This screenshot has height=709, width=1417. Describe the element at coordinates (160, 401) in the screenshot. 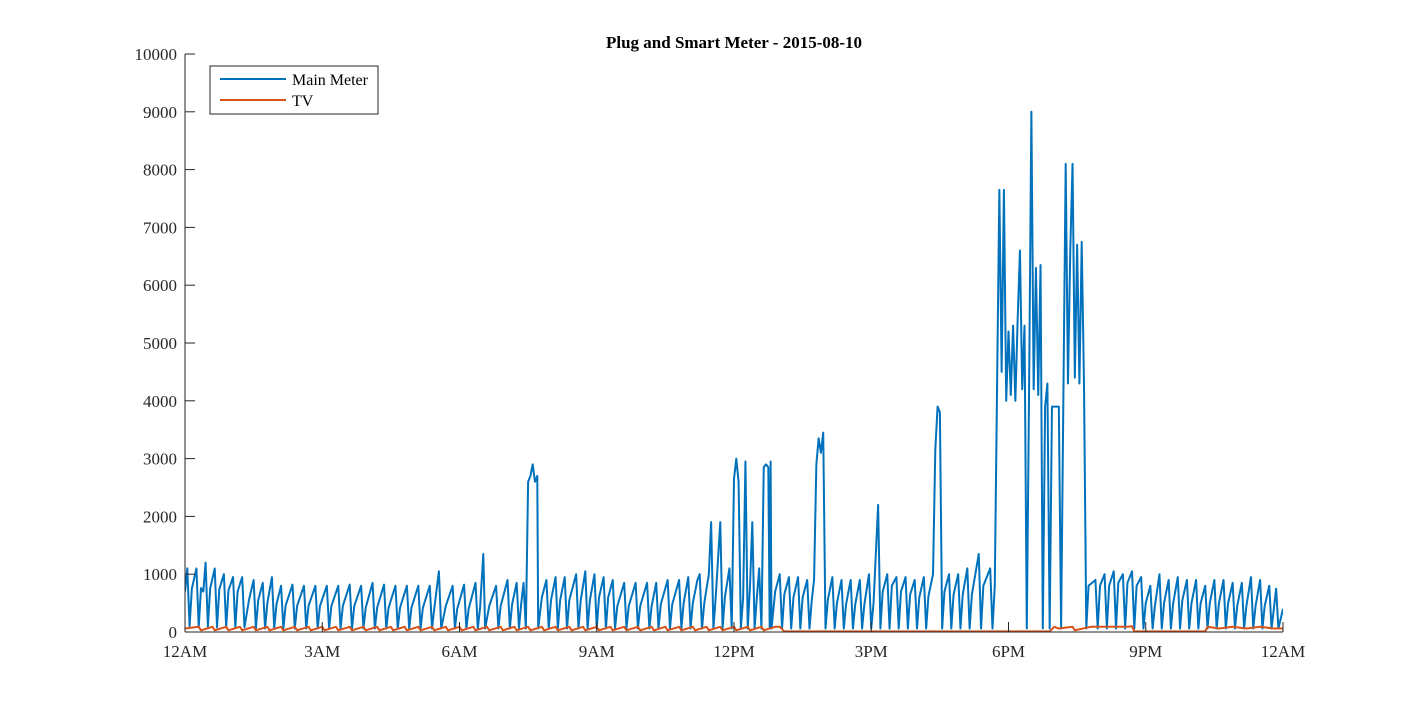

I see `y-tick-label: 4000` at that location.